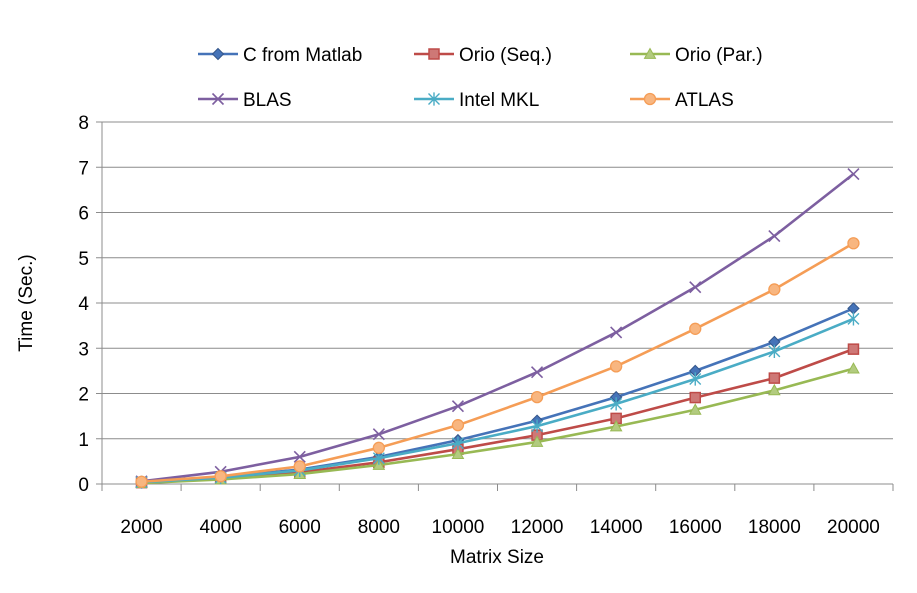 The height and width of the screenshot is (593, 917). What do you see at coordinates (719, 55) in the screenshot?
I see `legend-label: Orio (Par.)` at bounding box center [719, 55].